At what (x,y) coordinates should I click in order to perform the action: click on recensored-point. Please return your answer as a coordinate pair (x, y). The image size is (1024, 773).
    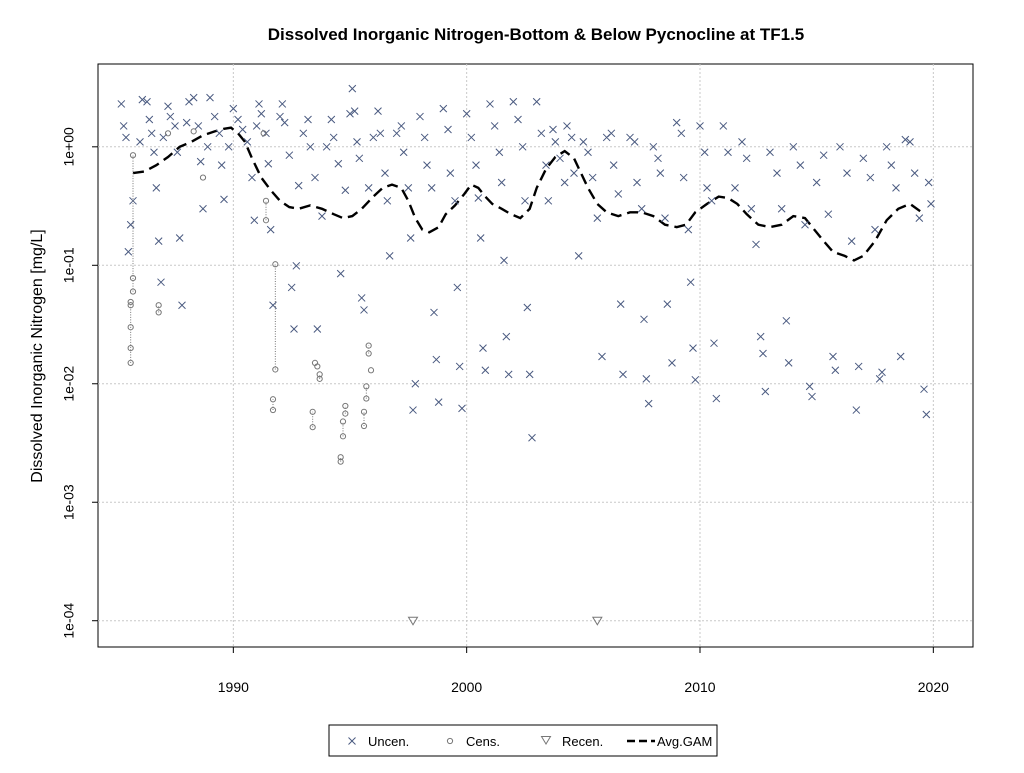
    Looking at the image, I should click on (413, 621).